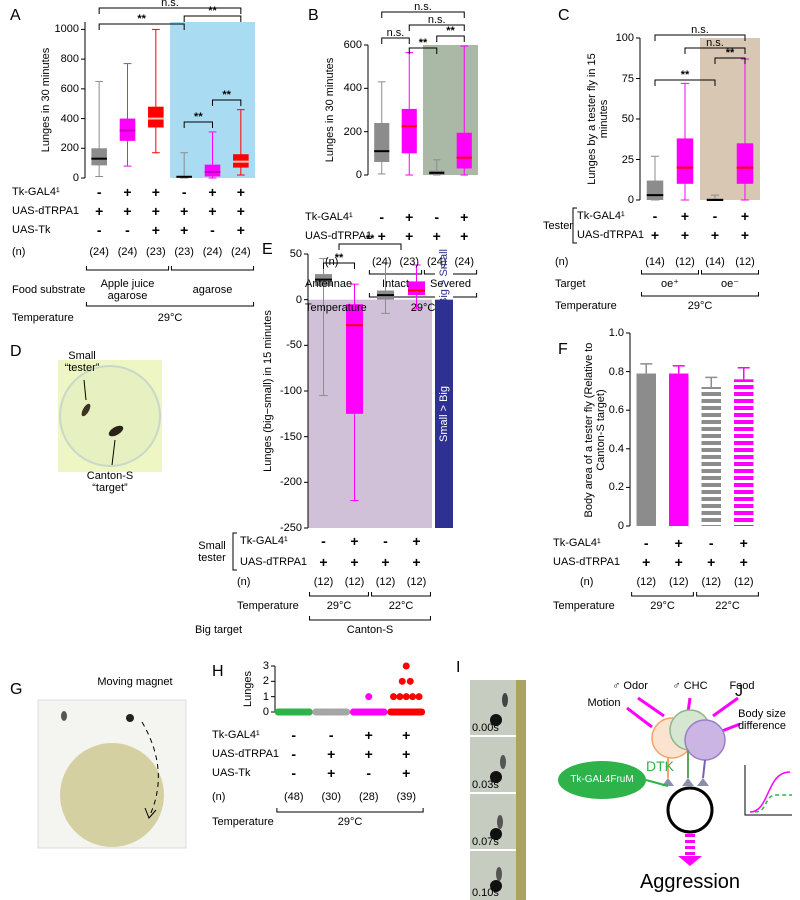 The height and width of the screenshot is (900, 800). I want to click on factor-value: agarose, so click(212, 290).